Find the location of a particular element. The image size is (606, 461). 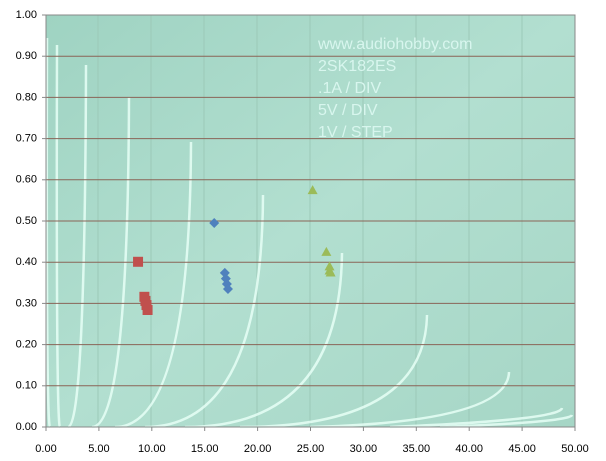

x-tick-label: 40.00 is located at coordinates (469, 449).